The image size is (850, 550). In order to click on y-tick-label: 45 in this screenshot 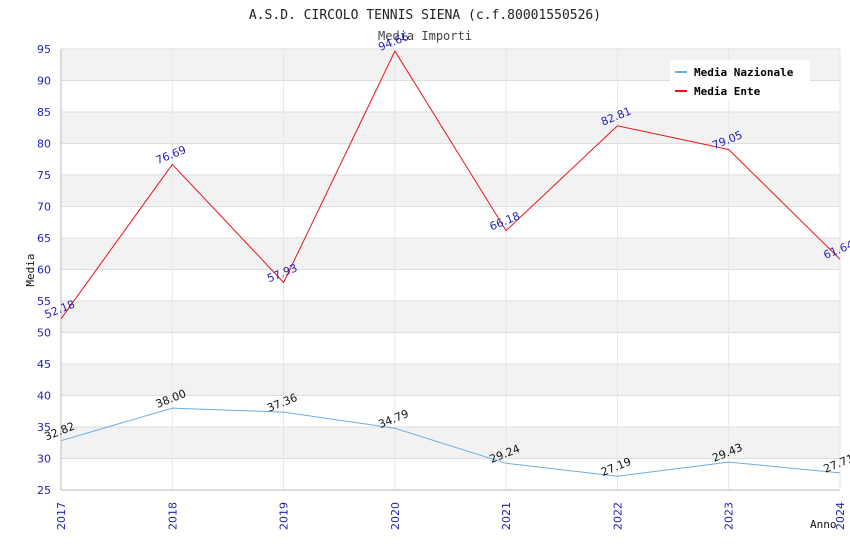, I will do `click(44, 364)`.